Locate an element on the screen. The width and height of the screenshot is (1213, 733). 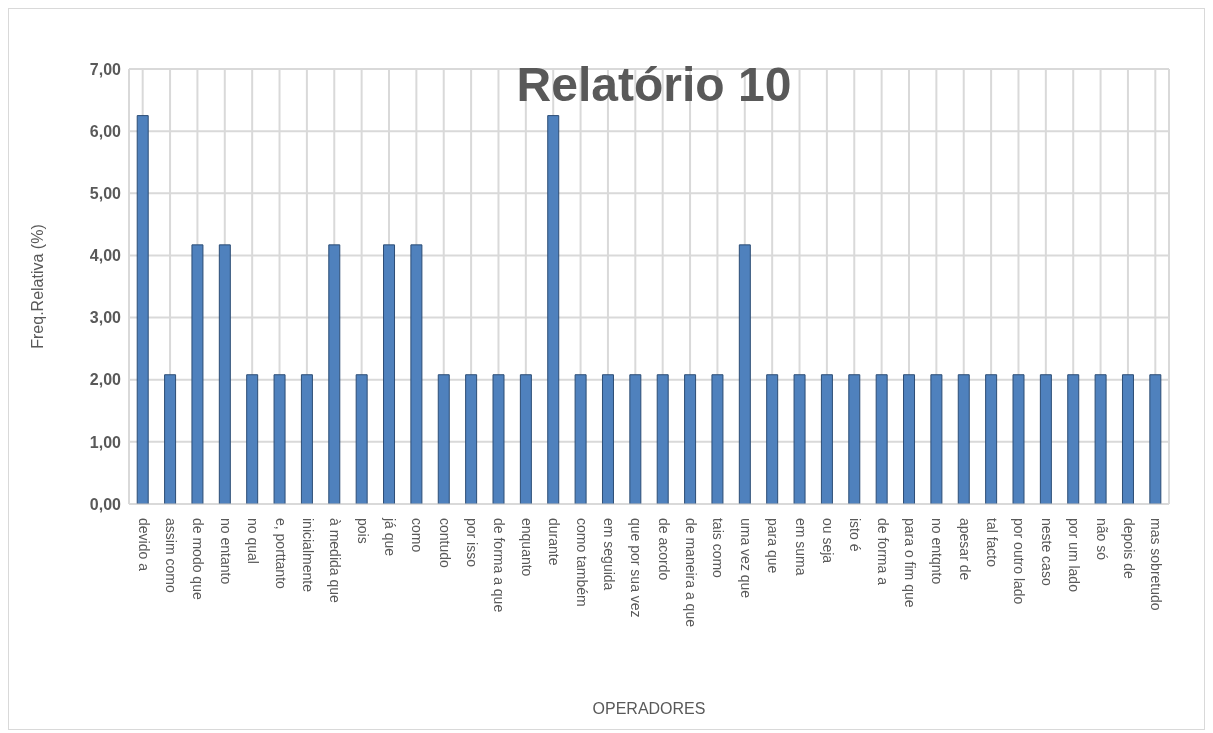
x-tick-label: no qual is located at coordinates (253, 541).